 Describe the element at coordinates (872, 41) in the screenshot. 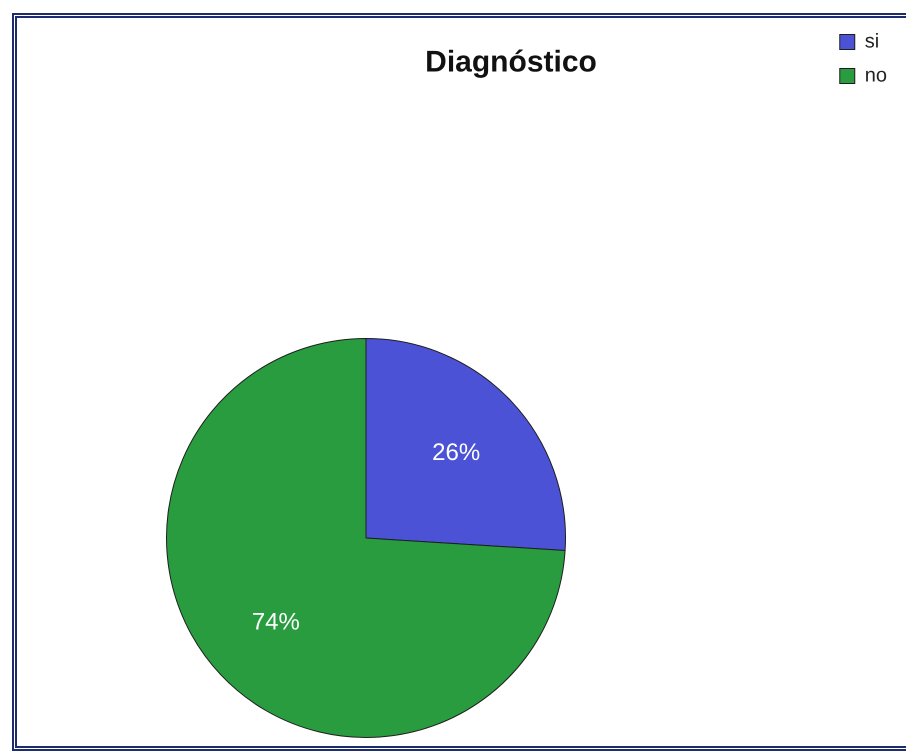

I see `legend-label: si` at that location.